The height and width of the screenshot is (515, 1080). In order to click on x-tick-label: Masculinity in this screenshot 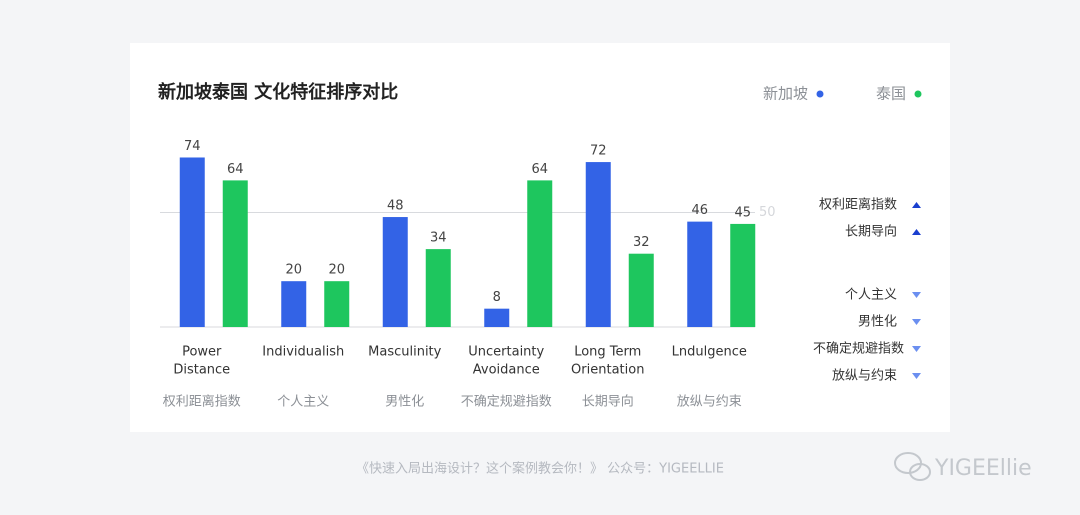, I will do `click(405, 352)`.